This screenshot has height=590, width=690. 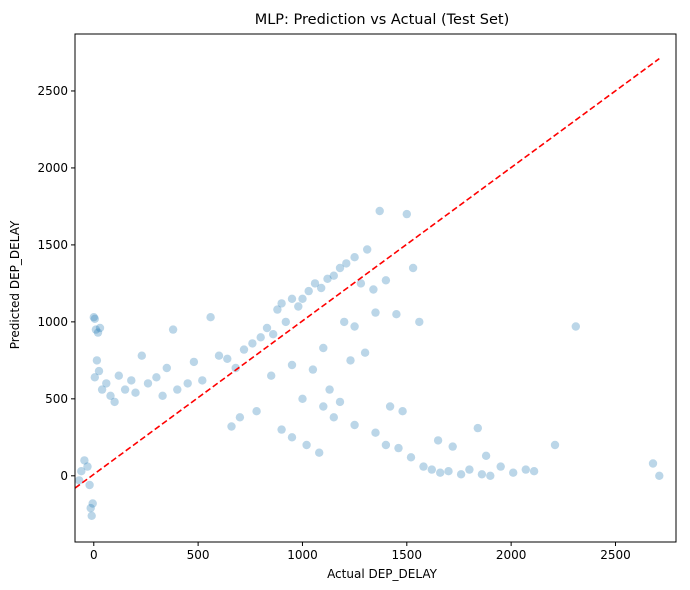 I want to click on y-axis-label: Predicted DEP_DELAY, so click(x=15, y=284).